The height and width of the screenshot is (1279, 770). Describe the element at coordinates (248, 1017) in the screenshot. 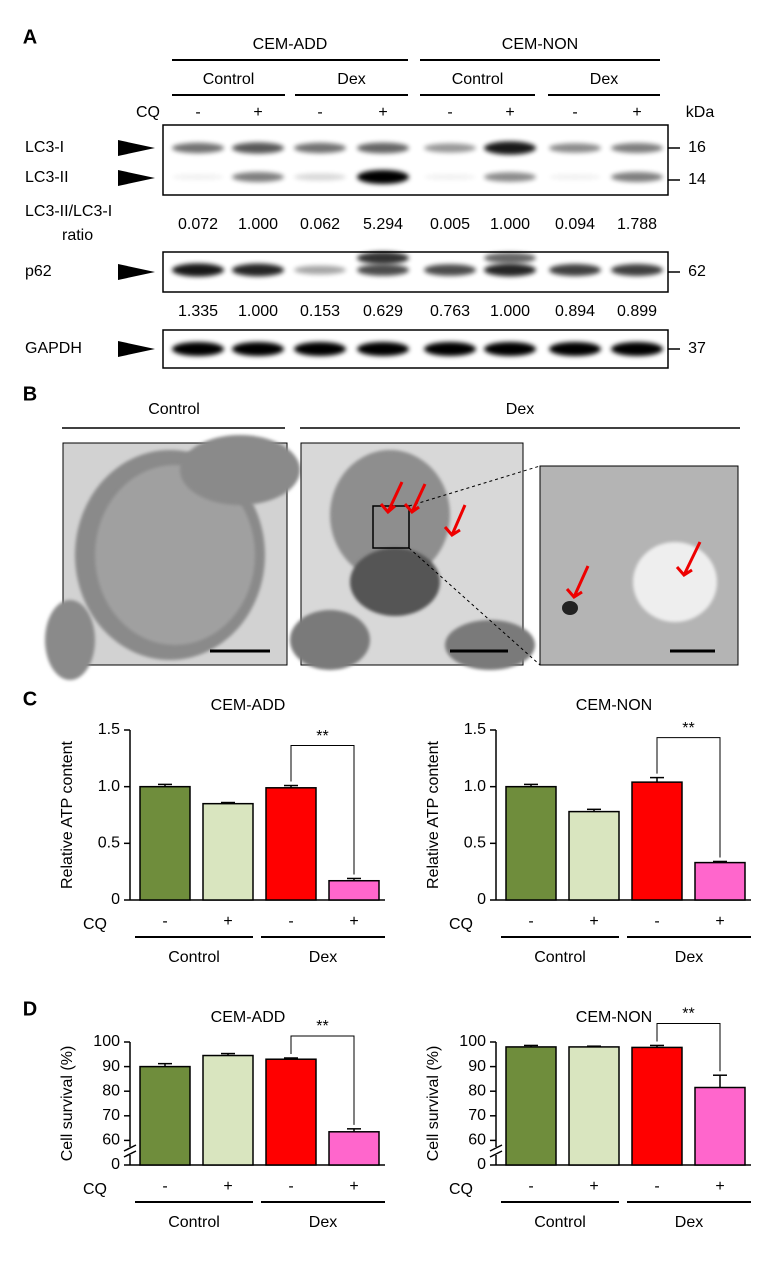

I see `chart-title: CEM-ADD` at that location.